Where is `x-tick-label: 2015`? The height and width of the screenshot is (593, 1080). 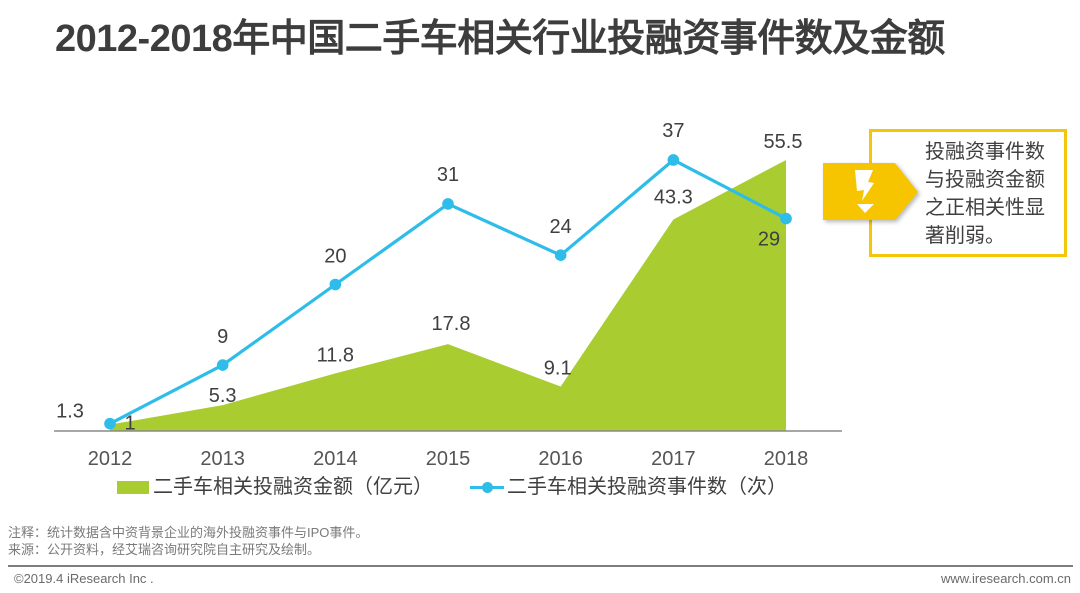
x-tick-label: 2015 is located at coordinates (448, 459).